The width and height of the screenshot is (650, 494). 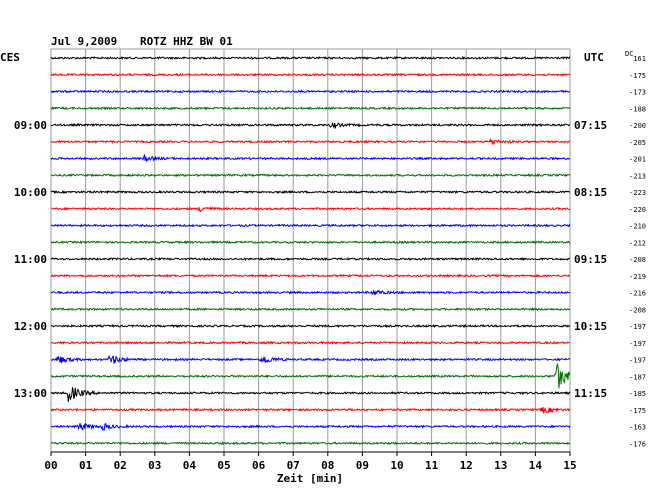 What do you see at coordinates (637, 394) in the screenshot?
I see `dc-value: -185` at bounding box center [637, 394].